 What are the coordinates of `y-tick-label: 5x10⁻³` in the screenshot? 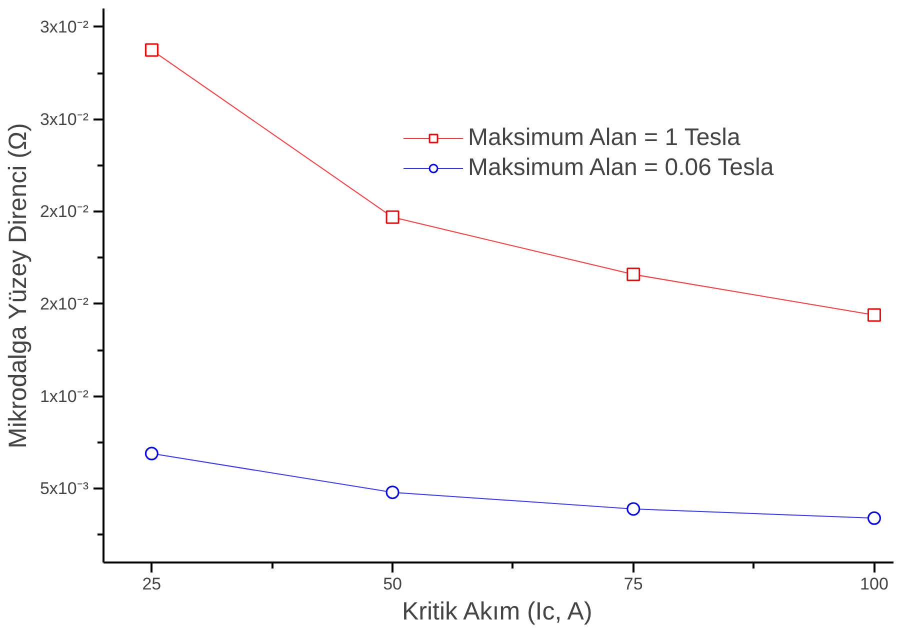 It's located at (64, 488).